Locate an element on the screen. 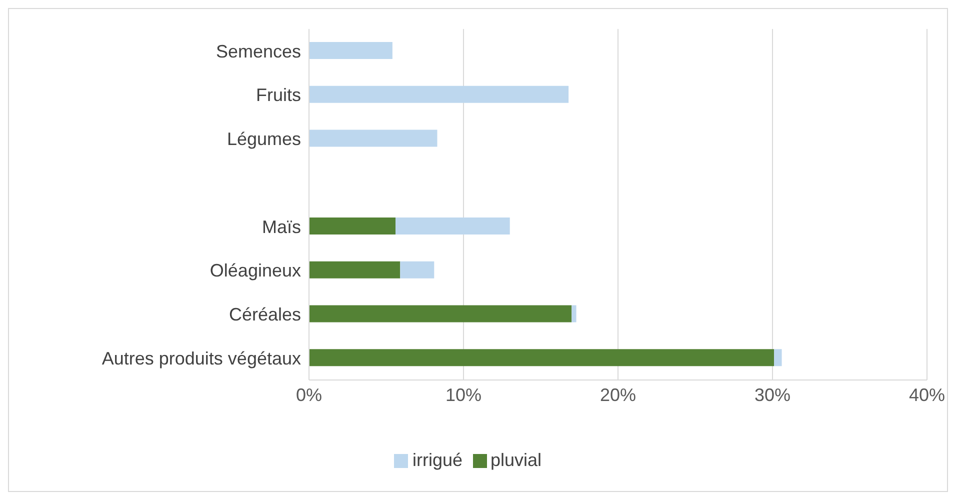 This screenshot has height=500, width=956. x-tick-label: 40% is located at coordinates (927, 394).